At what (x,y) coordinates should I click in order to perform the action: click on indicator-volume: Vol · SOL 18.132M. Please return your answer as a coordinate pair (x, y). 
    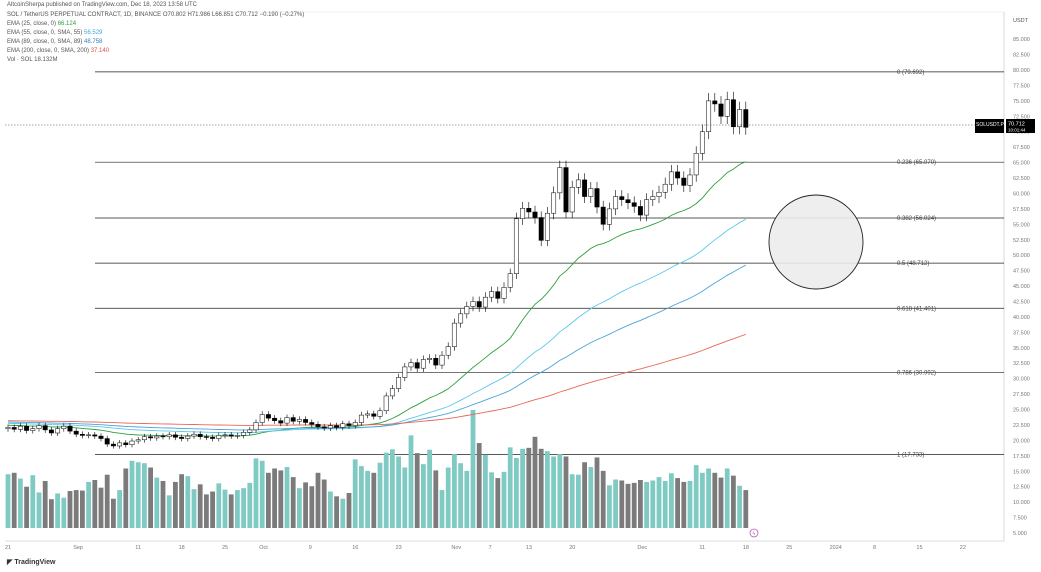
    Looking at the image, I should click on (32, 60).